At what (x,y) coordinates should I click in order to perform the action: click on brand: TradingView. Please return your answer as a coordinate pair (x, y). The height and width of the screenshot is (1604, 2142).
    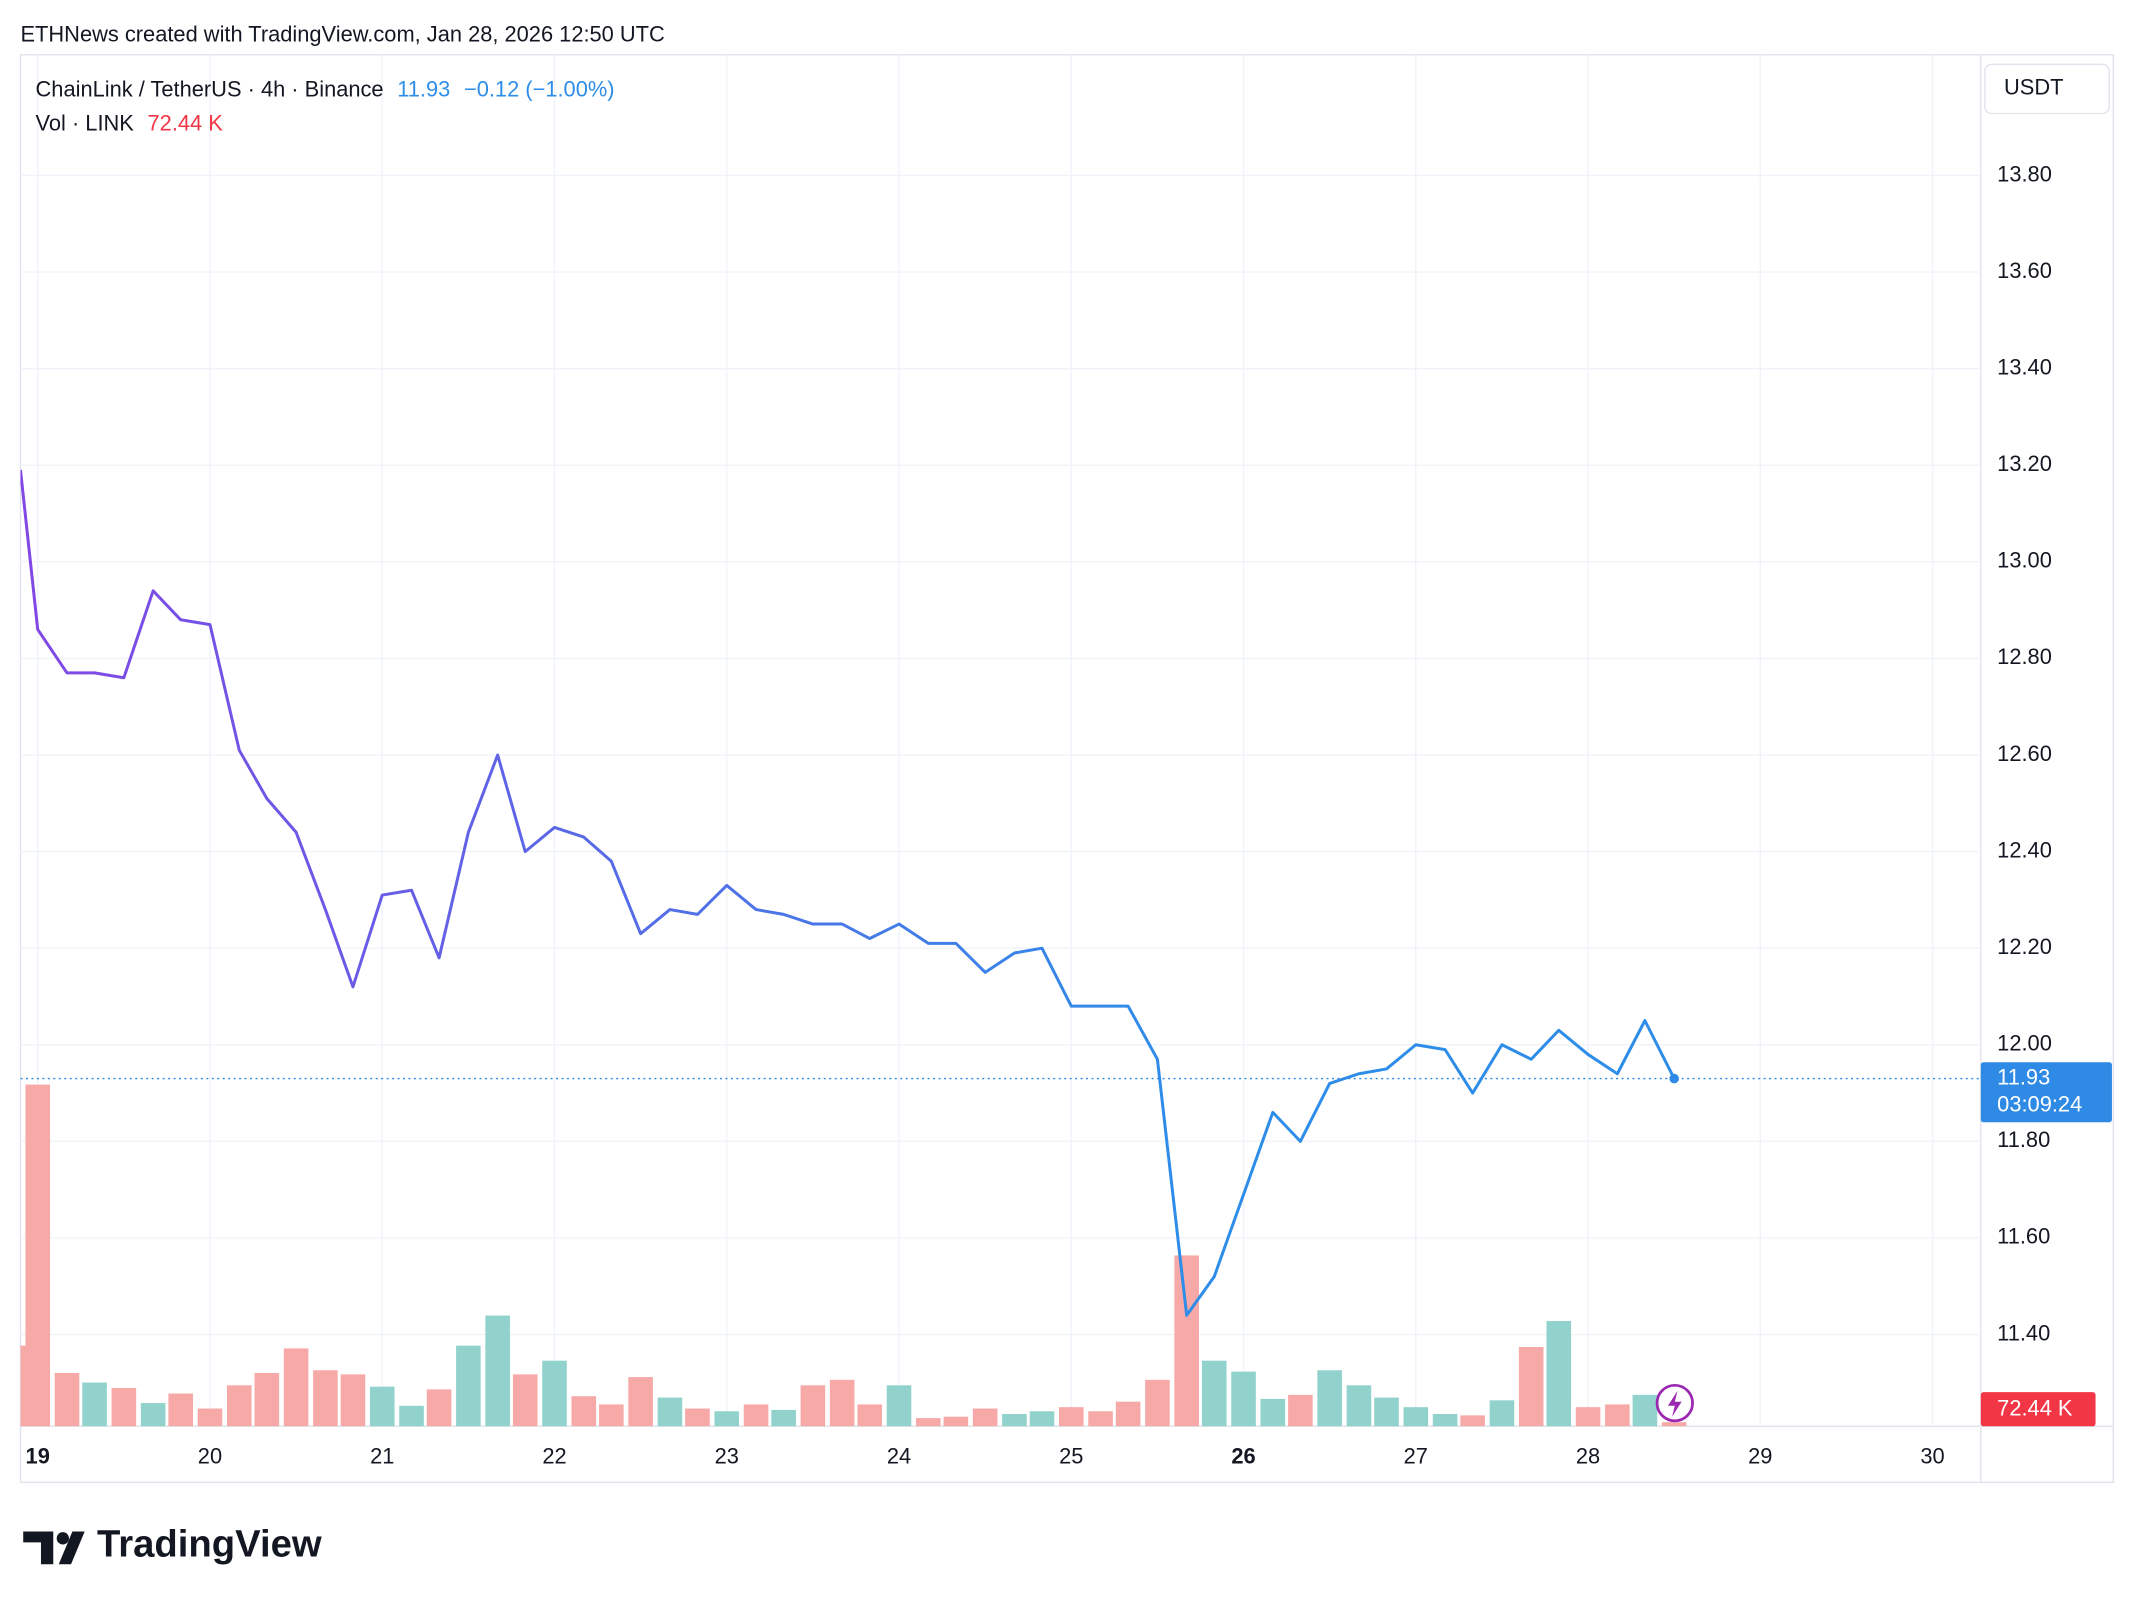
    Looking at the image, I should click on (209, 1544).